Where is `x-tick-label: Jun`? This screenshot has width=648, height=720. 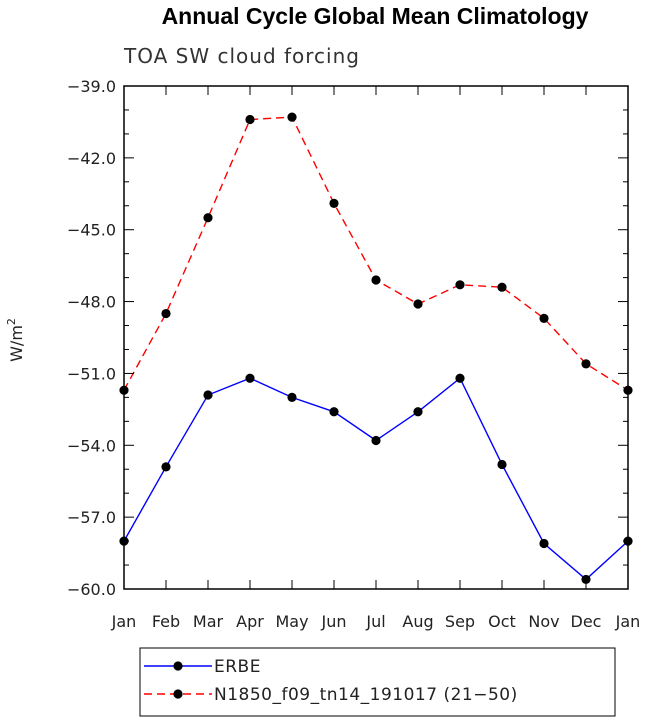
x-tick-label: Jun is located at coordinates (334, 621).